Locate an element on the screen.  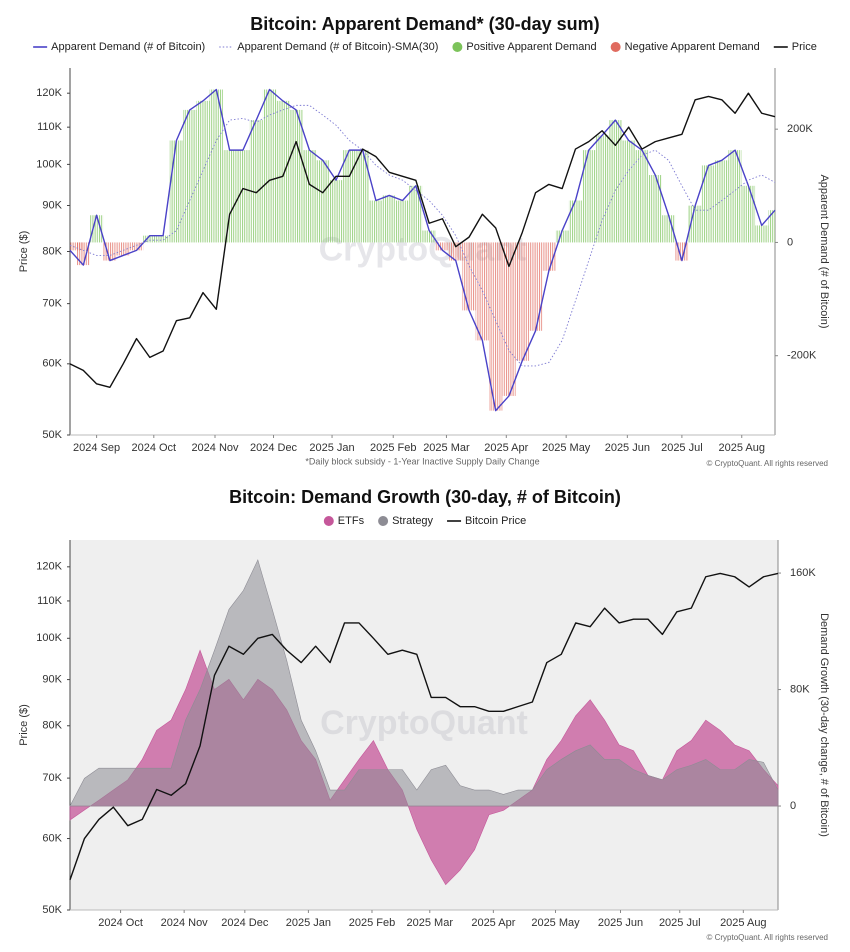
x-tick-label: 2025 Apr is located at coordinates (506, 448).